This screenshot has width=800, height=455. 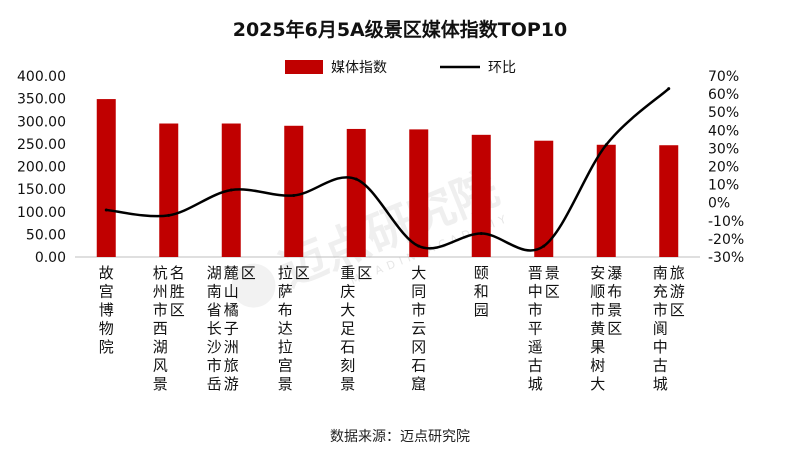 I want to click on y-right-tick-label: 10%, so click(x=723, y=186).